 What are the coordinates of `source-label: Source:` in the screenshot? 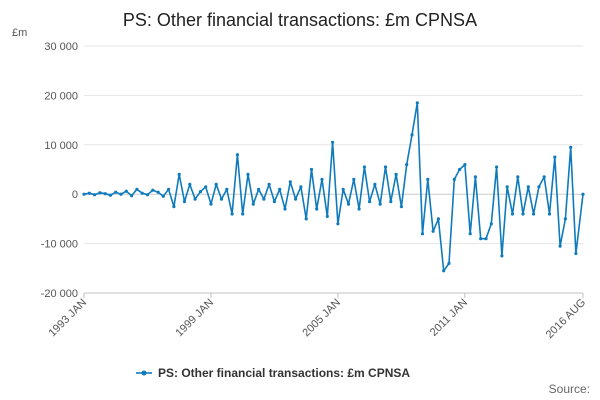 It's located at (569, 389).